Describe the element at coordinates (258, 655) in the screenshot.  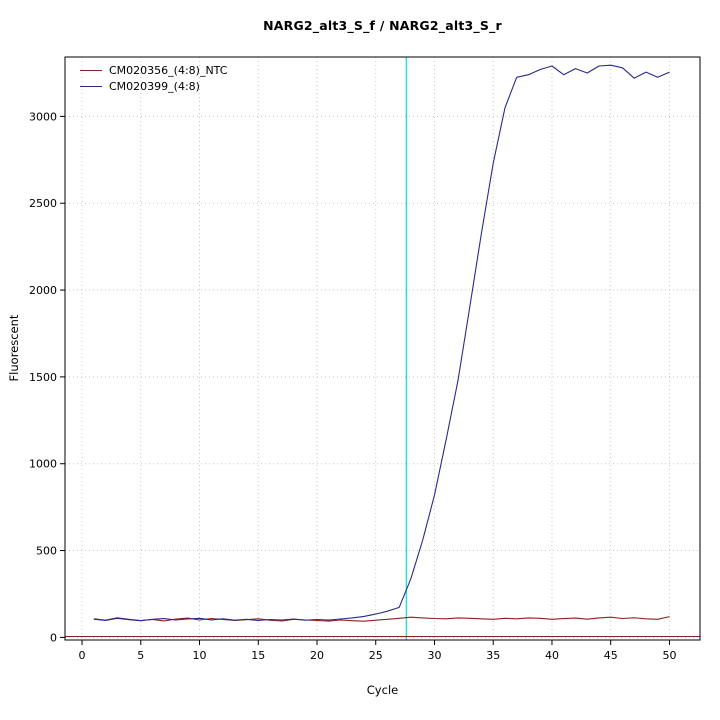
I see `x-tick-label: 15` at that location.